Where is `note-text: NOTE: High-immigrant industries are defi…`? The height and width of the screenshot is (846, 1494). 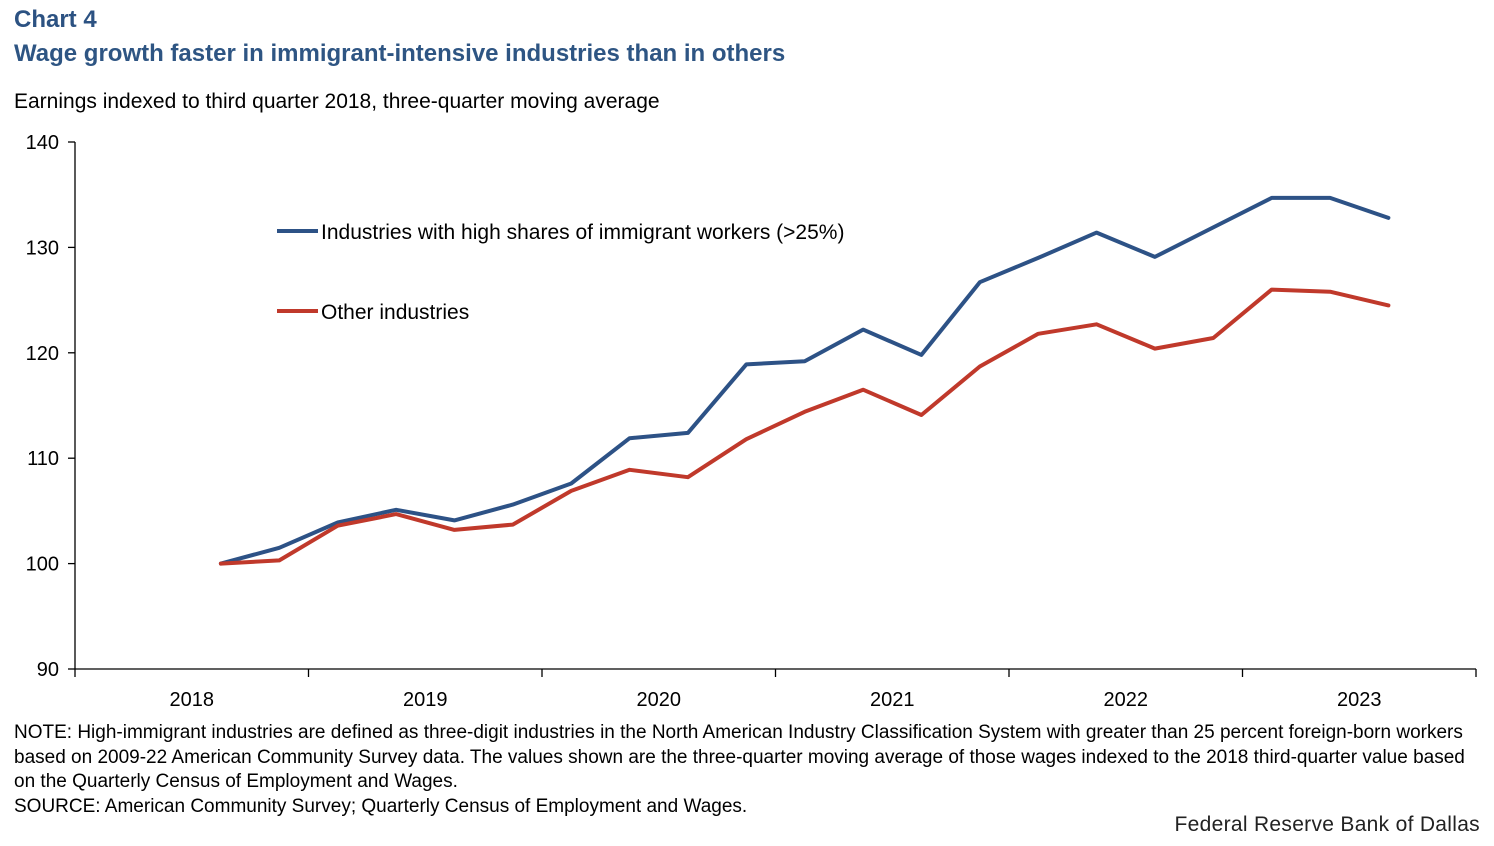
note-text: NOTE: High-immigrant industries are defi… is located at coordinates (739, 757).